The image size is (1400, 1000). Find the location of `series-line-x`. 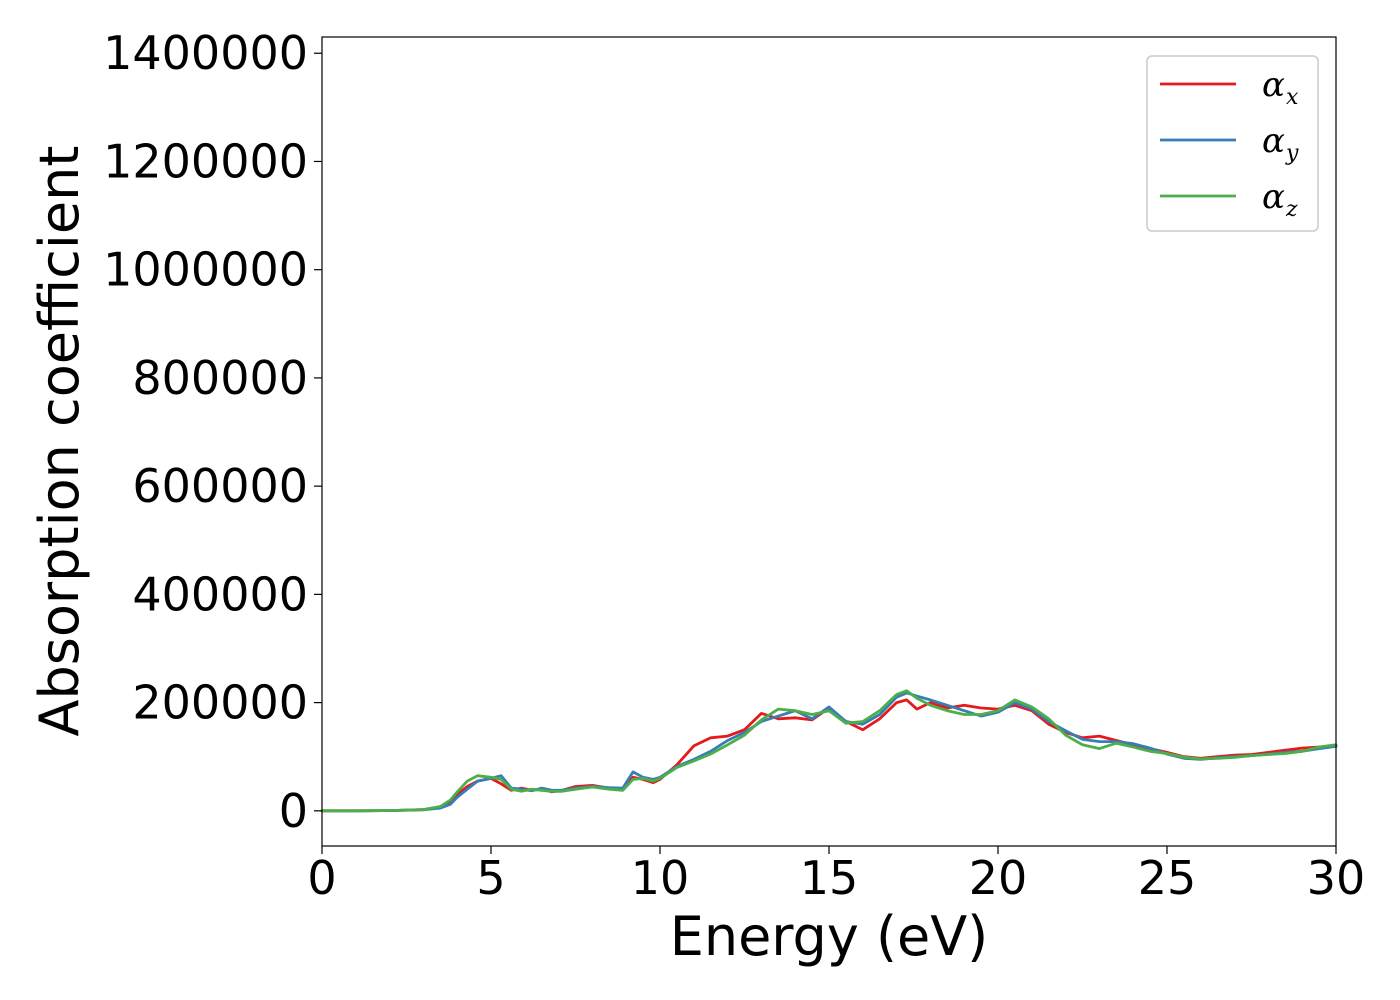

series-line-x is located at coordinates (829, 755).